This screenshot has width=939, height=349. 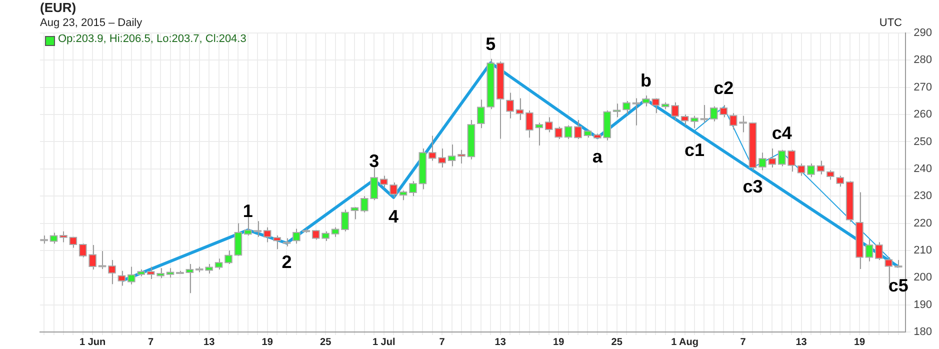 What do you see at coordinates (374, 160) in the screenshot?
I see `annotation: 3` at bounding box center [374, 160].